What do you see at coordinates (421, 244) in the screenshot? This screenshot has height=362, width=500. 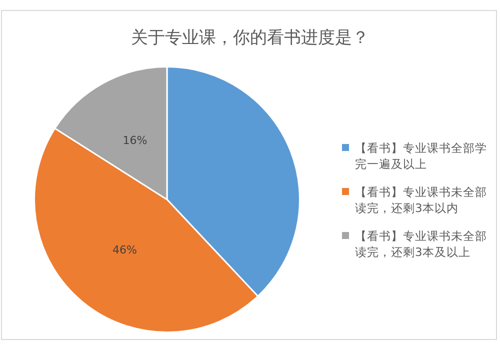 I see `legend-label: 【看书】专业课书未全部读完，还剩3本及以上` at bounding box center [421, 244].